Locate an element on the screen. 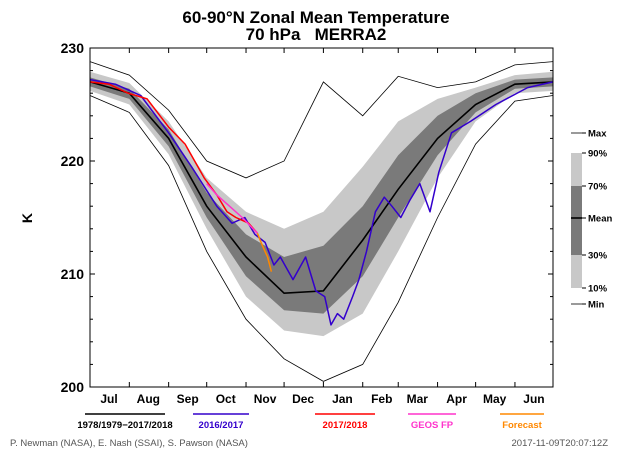 Image resolution: width=622 pixels, height=454 pixels. series-line-forecast is located at coordinates (264, 252).